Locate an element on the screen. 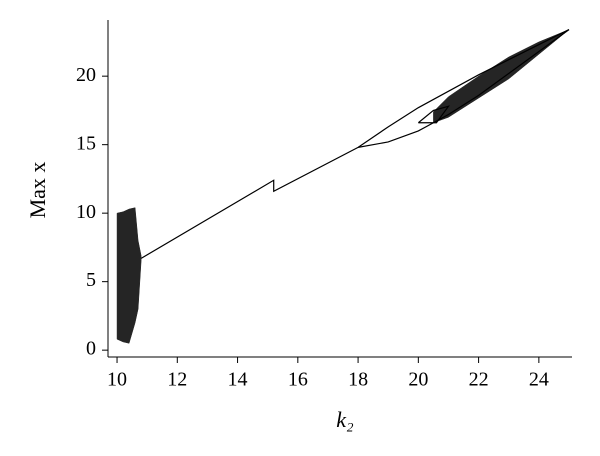 The width and height of the screenshot is (600, 456). x-tick-label: 22 is located at coordinates (479, 380).